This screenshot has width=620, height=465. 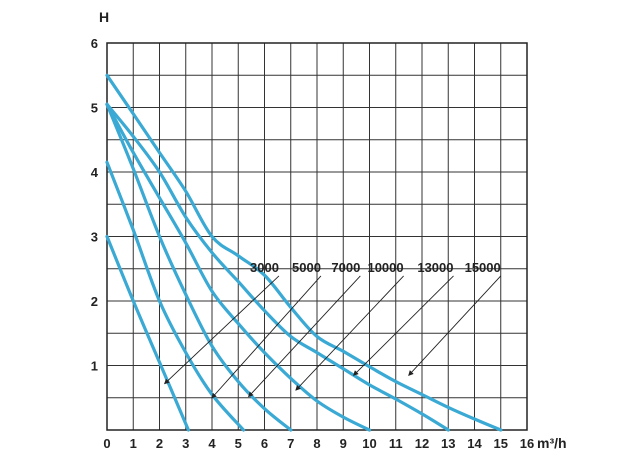 What do you see at coordinates (94, 366) in the screenshot?
I see `y-tick-label: 1` at bounding box center [94, 366].